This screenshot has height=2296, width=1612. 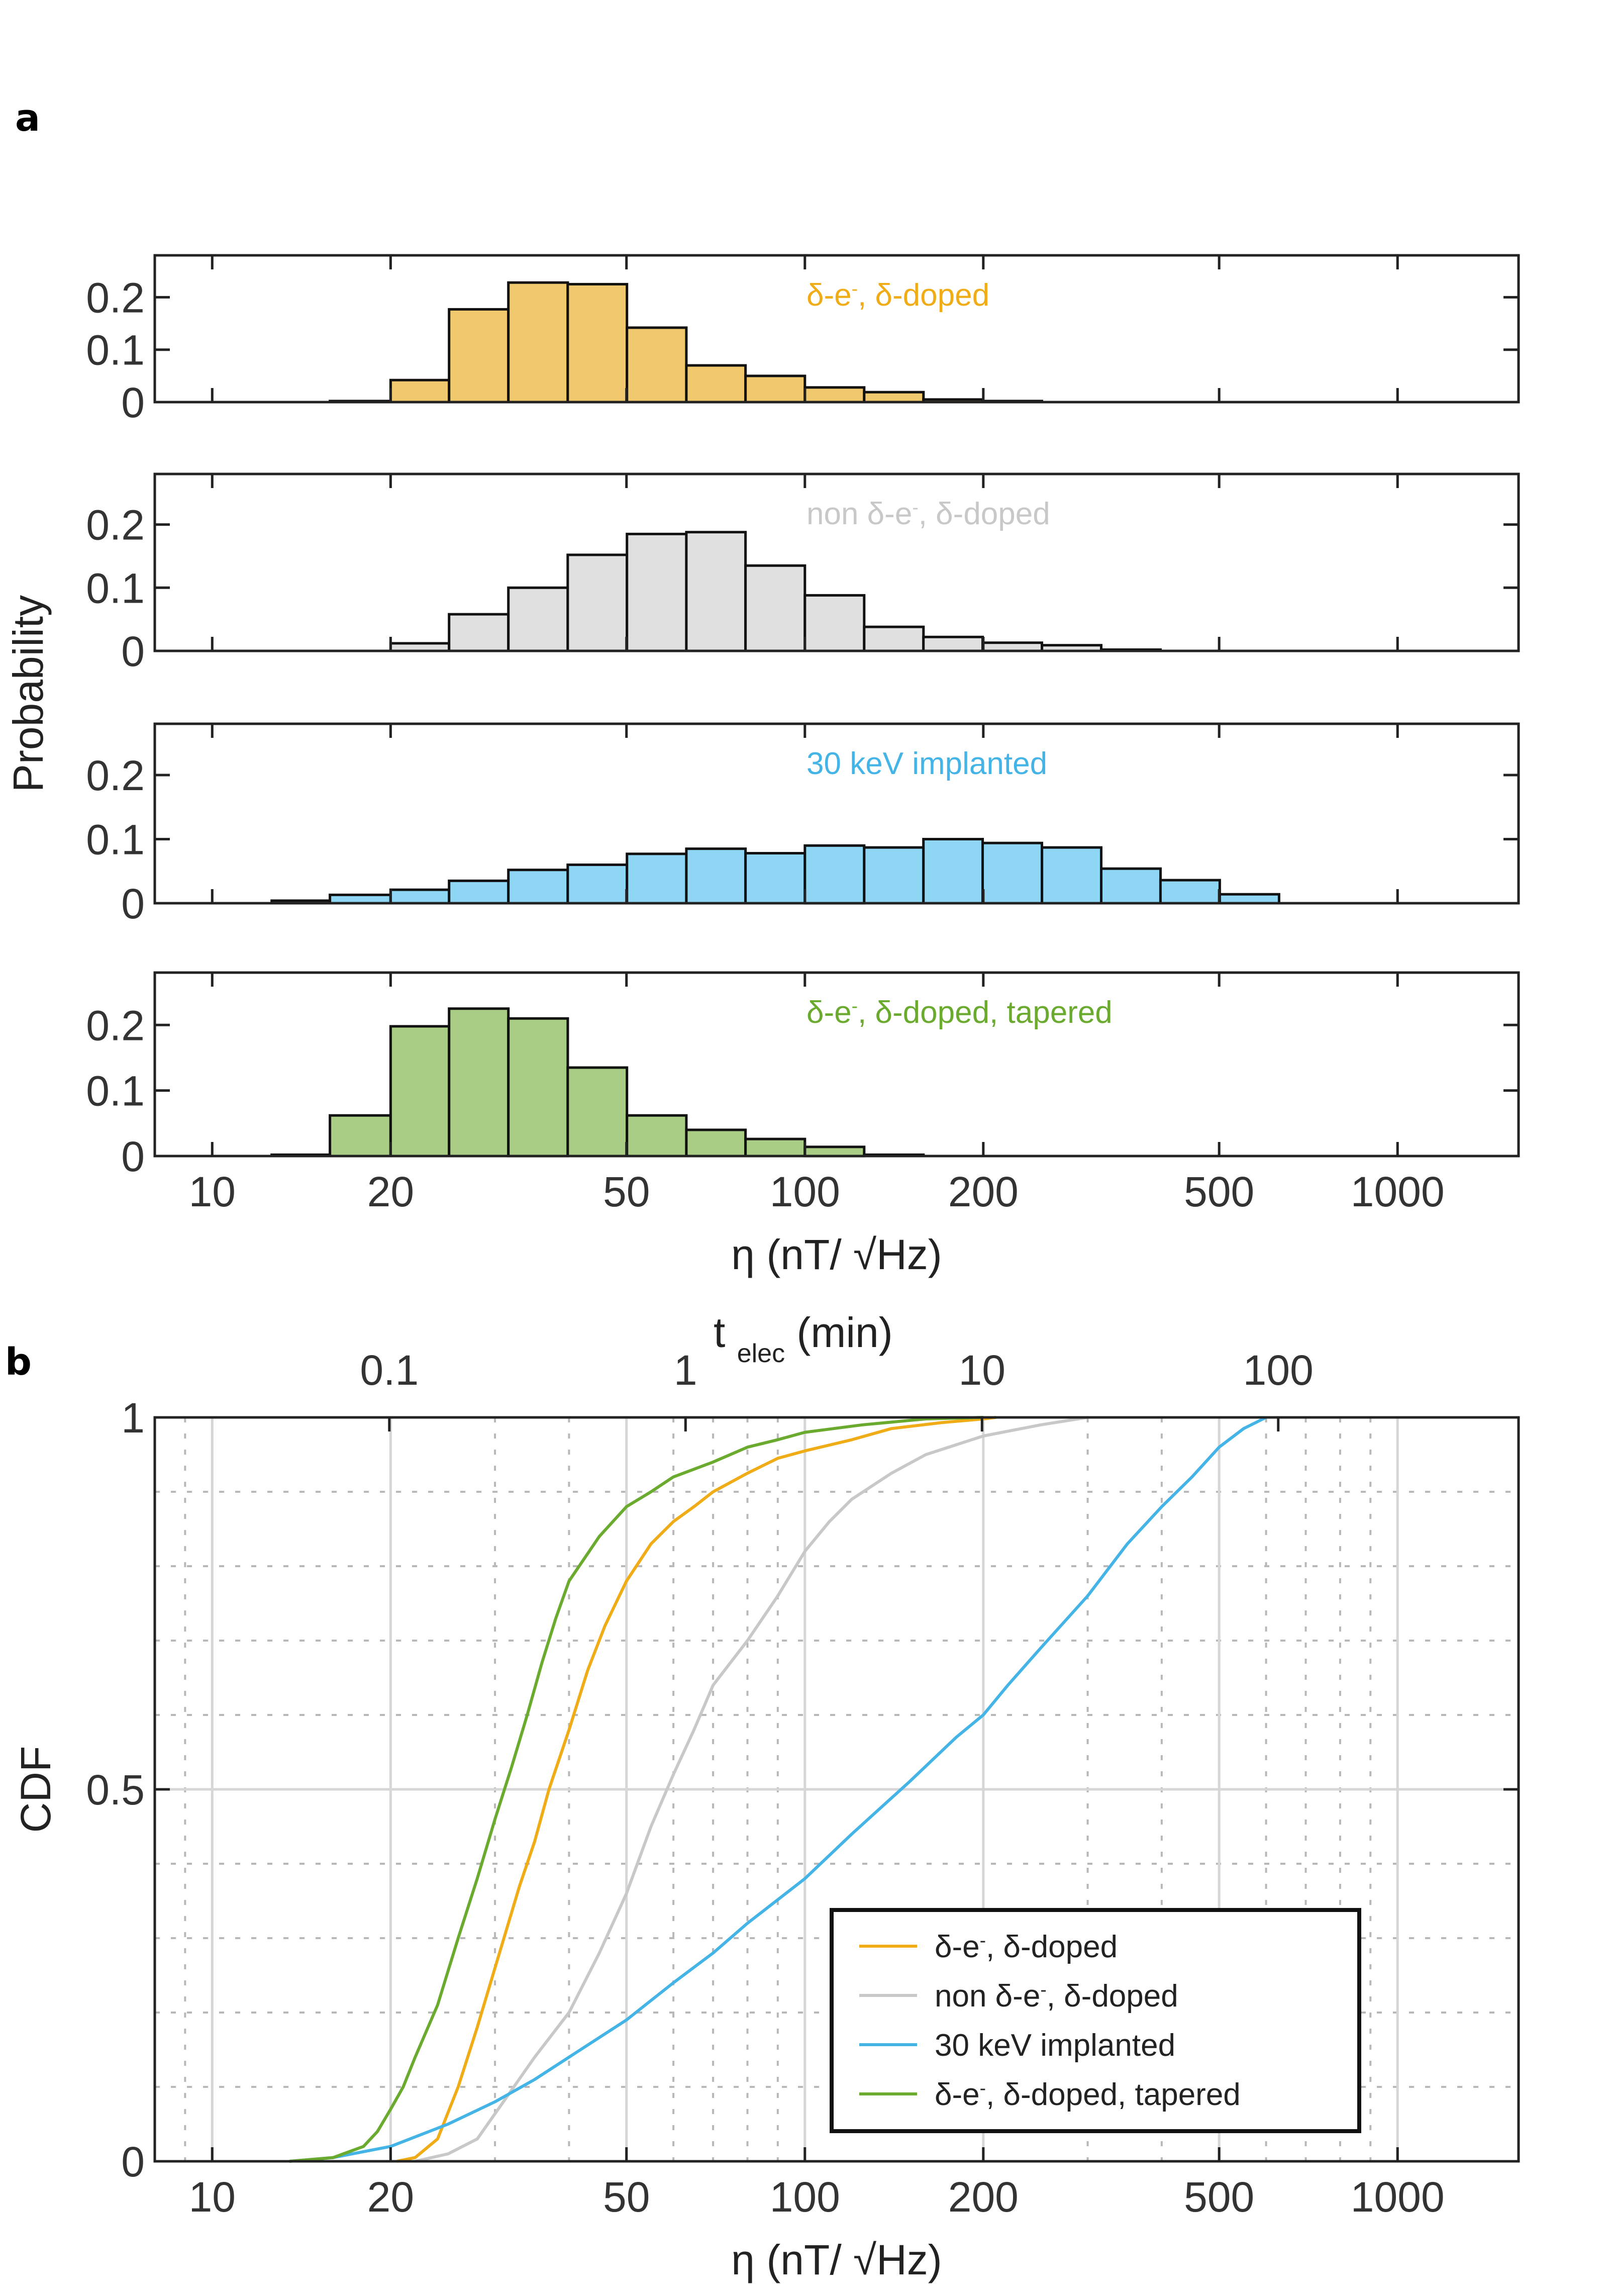 I want to click on top-x-tick-label: 10, so click(x=982, y=1370).